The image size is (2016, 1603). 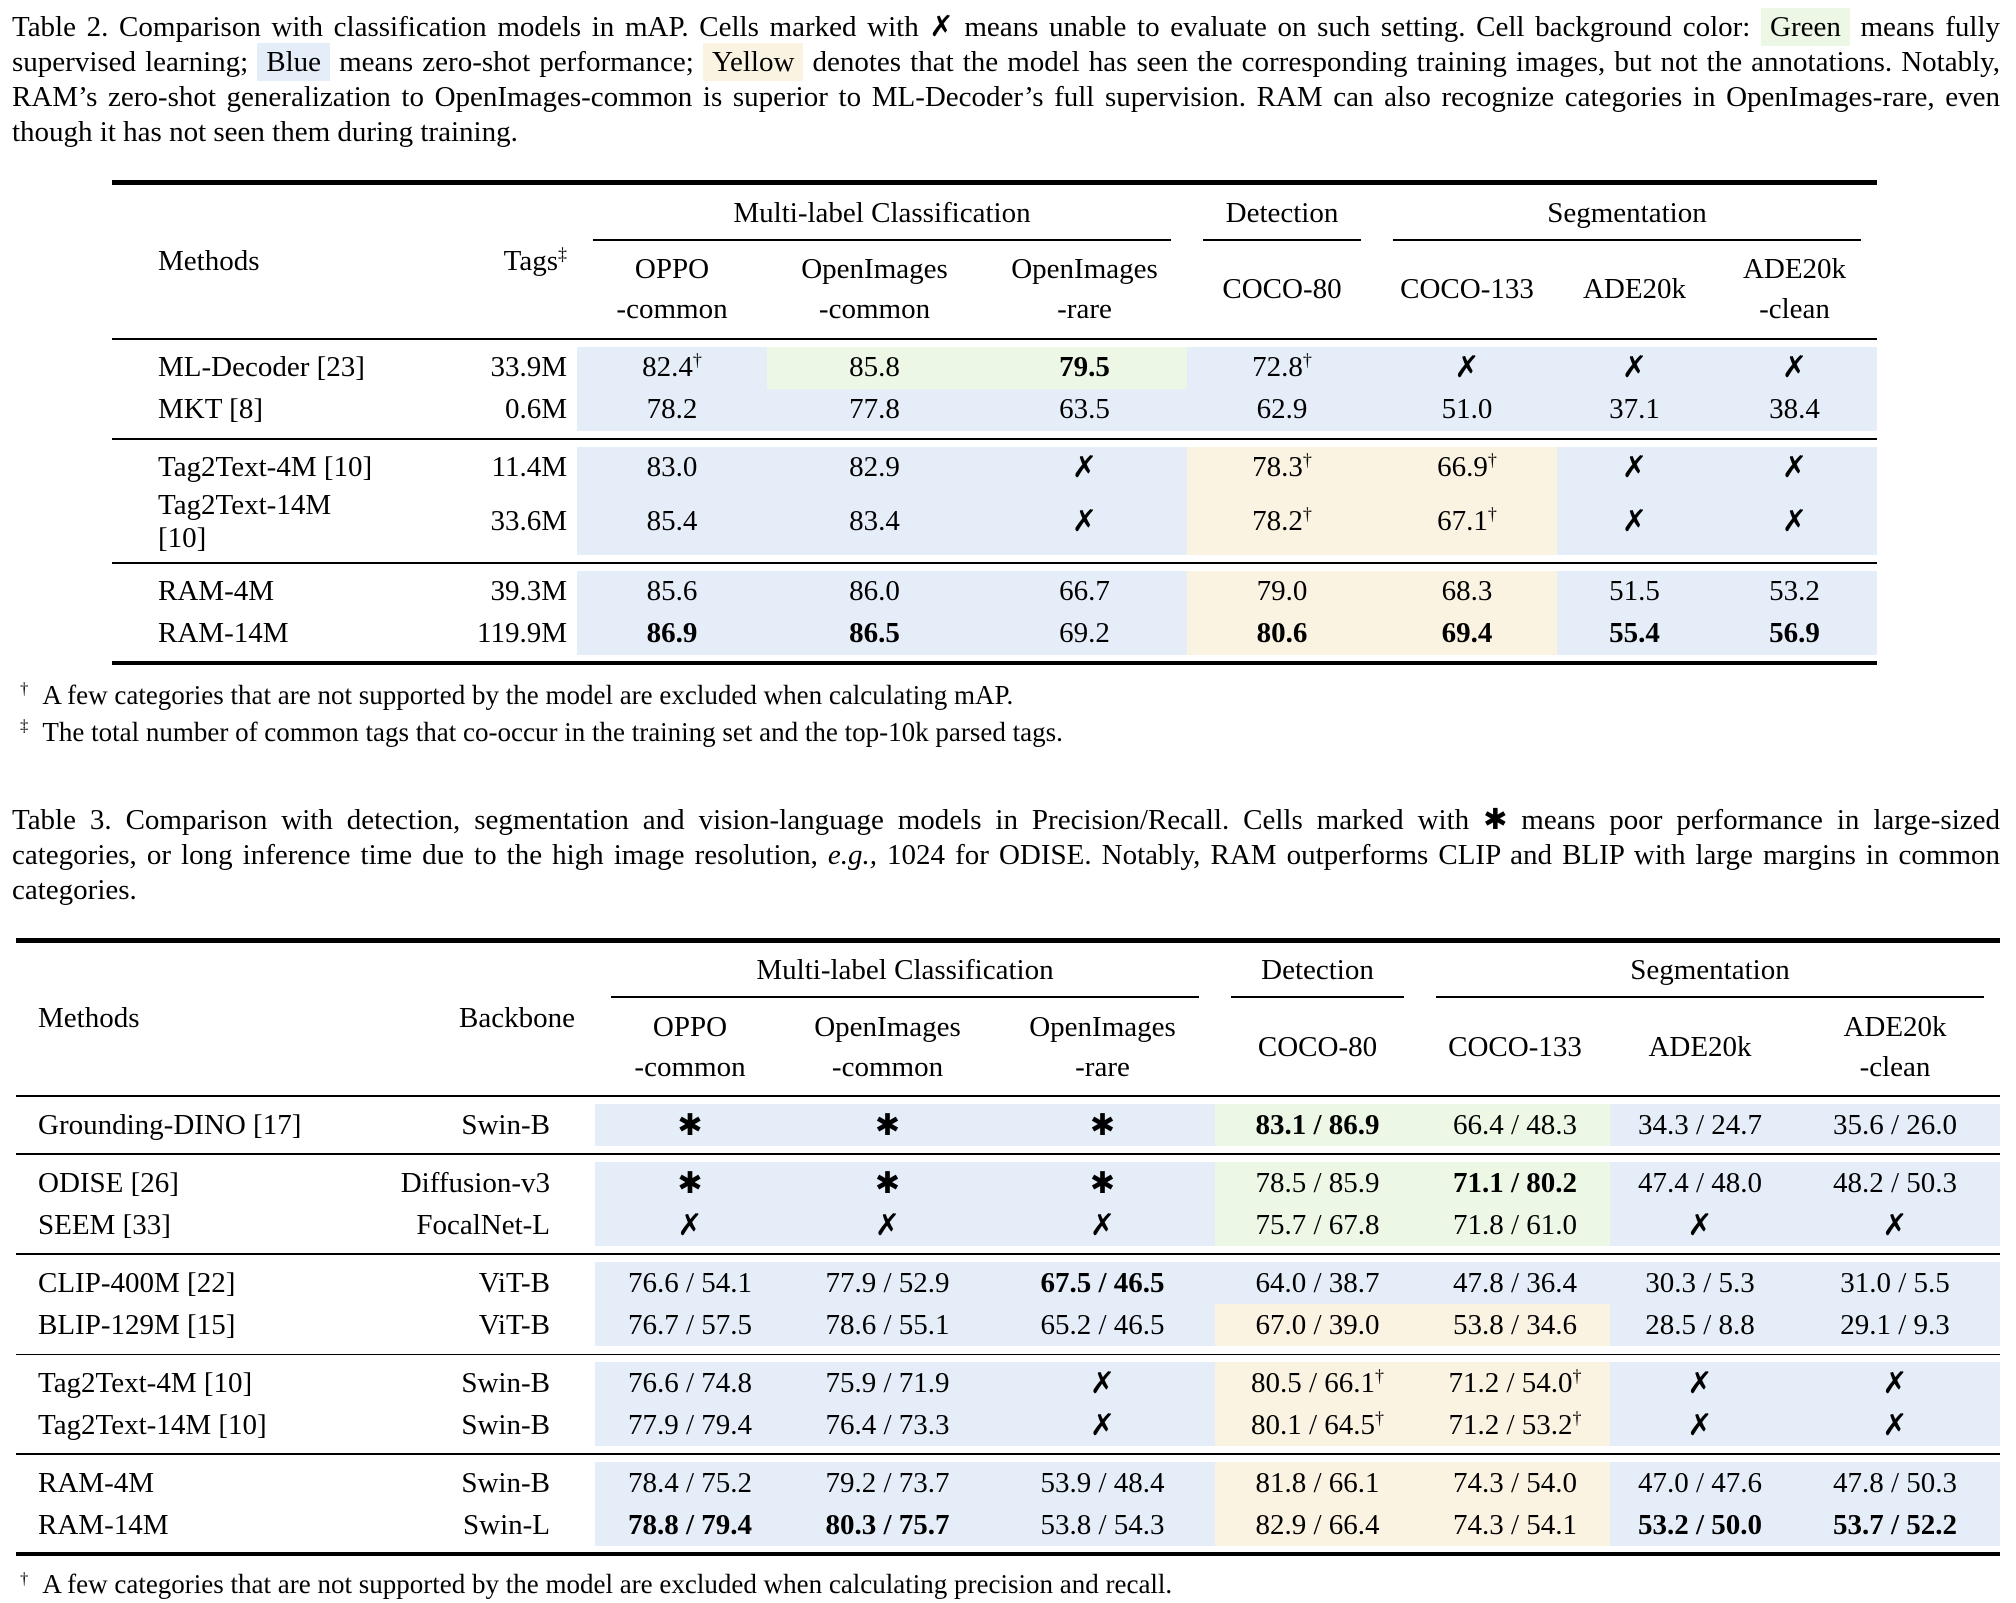 I want to click on group-header-label: Multi-label Classification, so click(x=882, y=214).